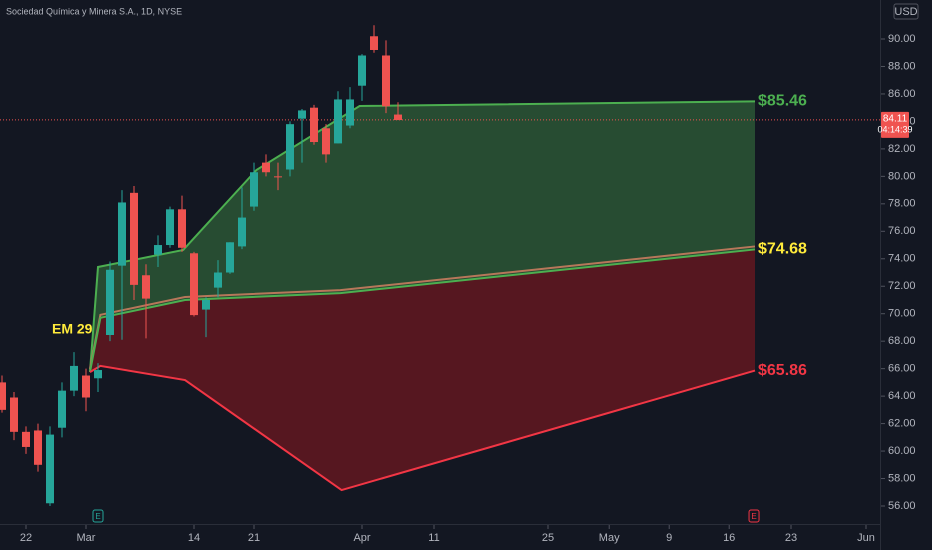 The image size is (932, 550). Describe the element at coordinates (729, 538) in the screenshot. I see `x-tick-label: 16` at that location.